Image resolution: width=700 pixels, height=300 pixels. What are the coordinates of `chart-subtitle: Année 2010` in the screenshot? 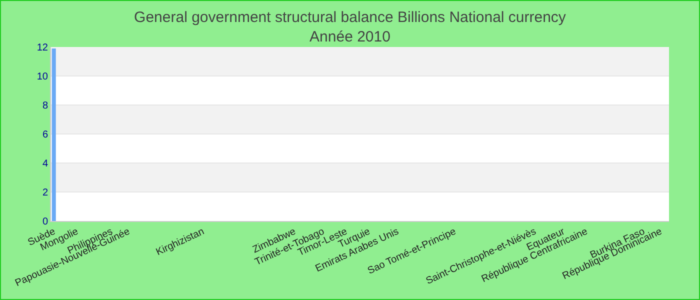 It's located at (350, 37).